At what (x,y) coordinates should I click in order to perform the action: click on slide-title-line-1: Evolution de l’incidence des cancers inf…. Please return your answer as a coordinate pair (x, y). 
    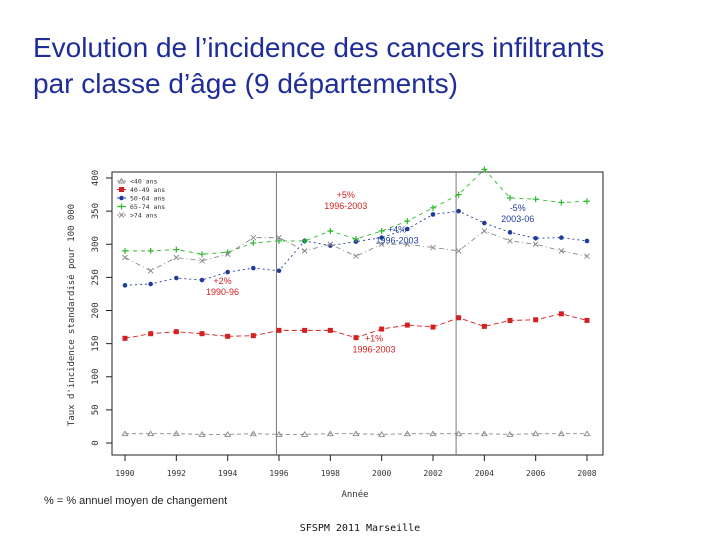
    Looking at the image, I should click on (319, 47).